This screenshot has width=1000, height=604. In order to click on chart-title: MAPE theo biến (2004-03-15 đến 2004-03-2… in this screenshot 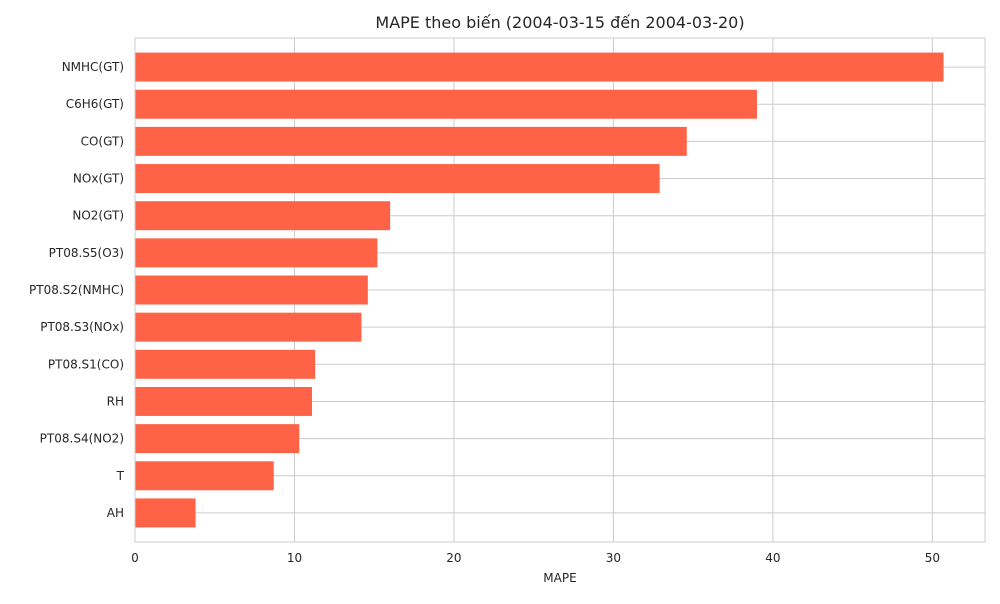, I will do `click(559, 22)`.